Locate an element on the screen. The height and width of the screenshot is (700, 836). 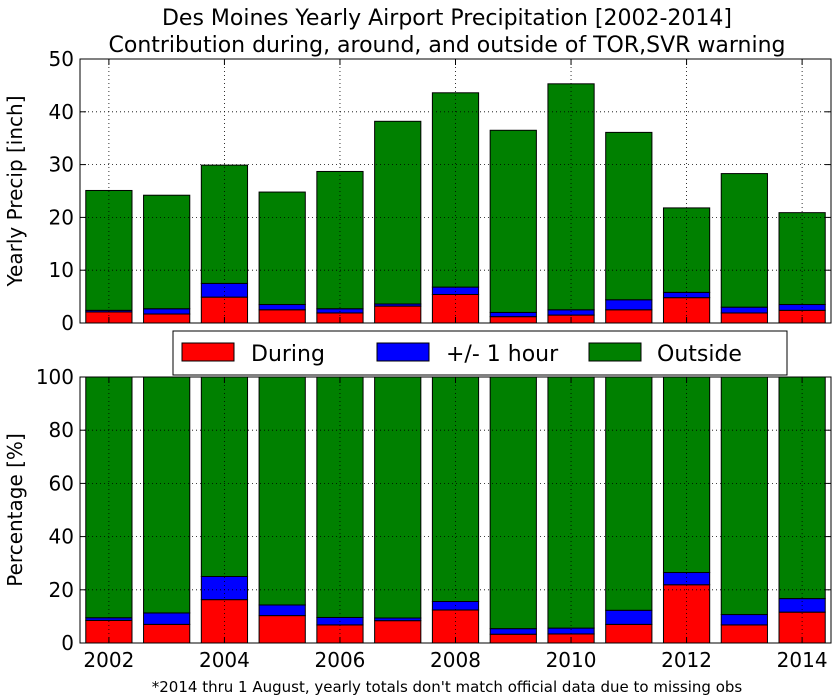
bar-top-2007-outside is located at coordinates (398, 212).